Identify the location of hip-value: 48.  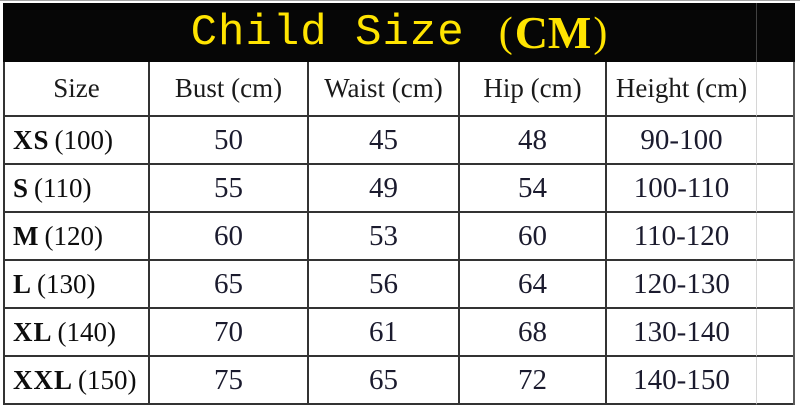
(533, 141).